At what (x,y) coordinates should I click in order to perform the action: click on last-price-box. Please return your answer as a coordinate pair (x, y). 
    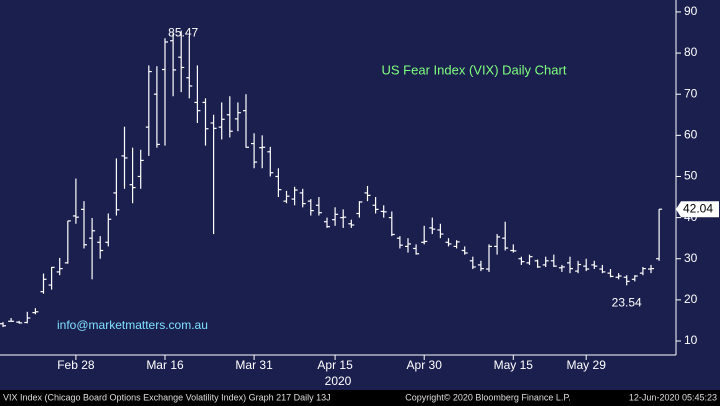
    Looking at the image, I should click on (697, 209).